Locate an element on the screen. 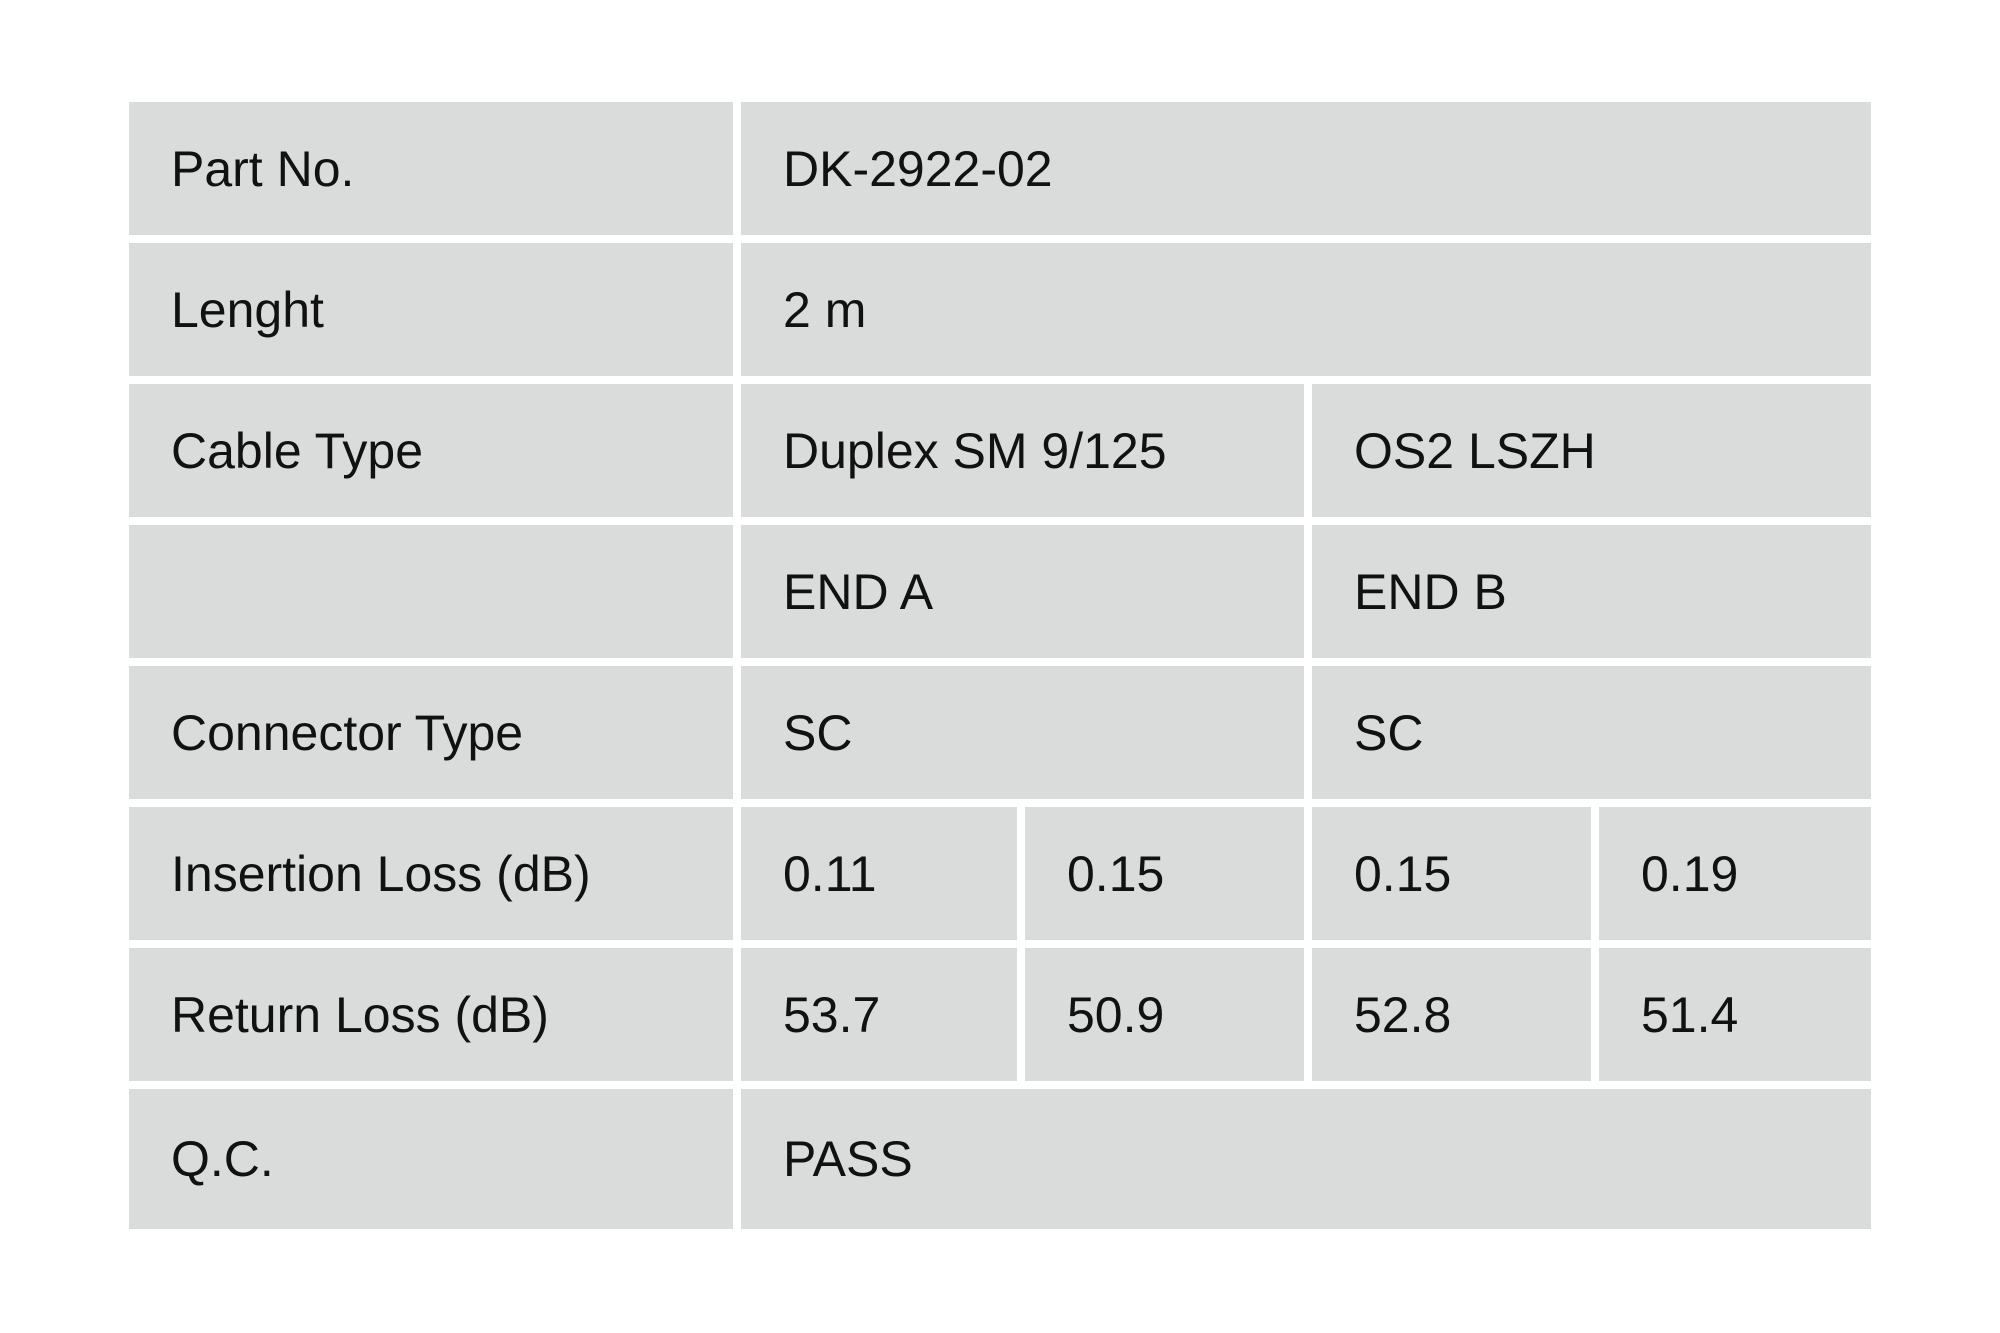 This screenshot has width=2000, height=1333. label-part-no: Part No. is located at coordinates (431, 168).